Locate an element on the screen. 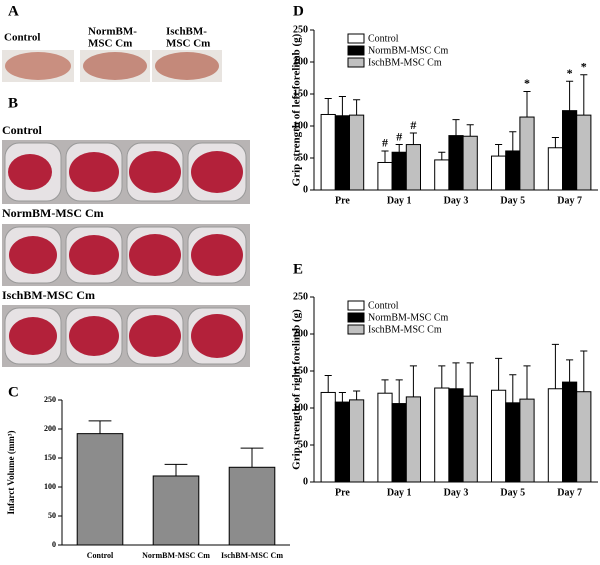 Image resolution: width=600 pixels, height=565 pixels. photo-label: IschBM-MSC Cm is located at coordinates (48, 295).